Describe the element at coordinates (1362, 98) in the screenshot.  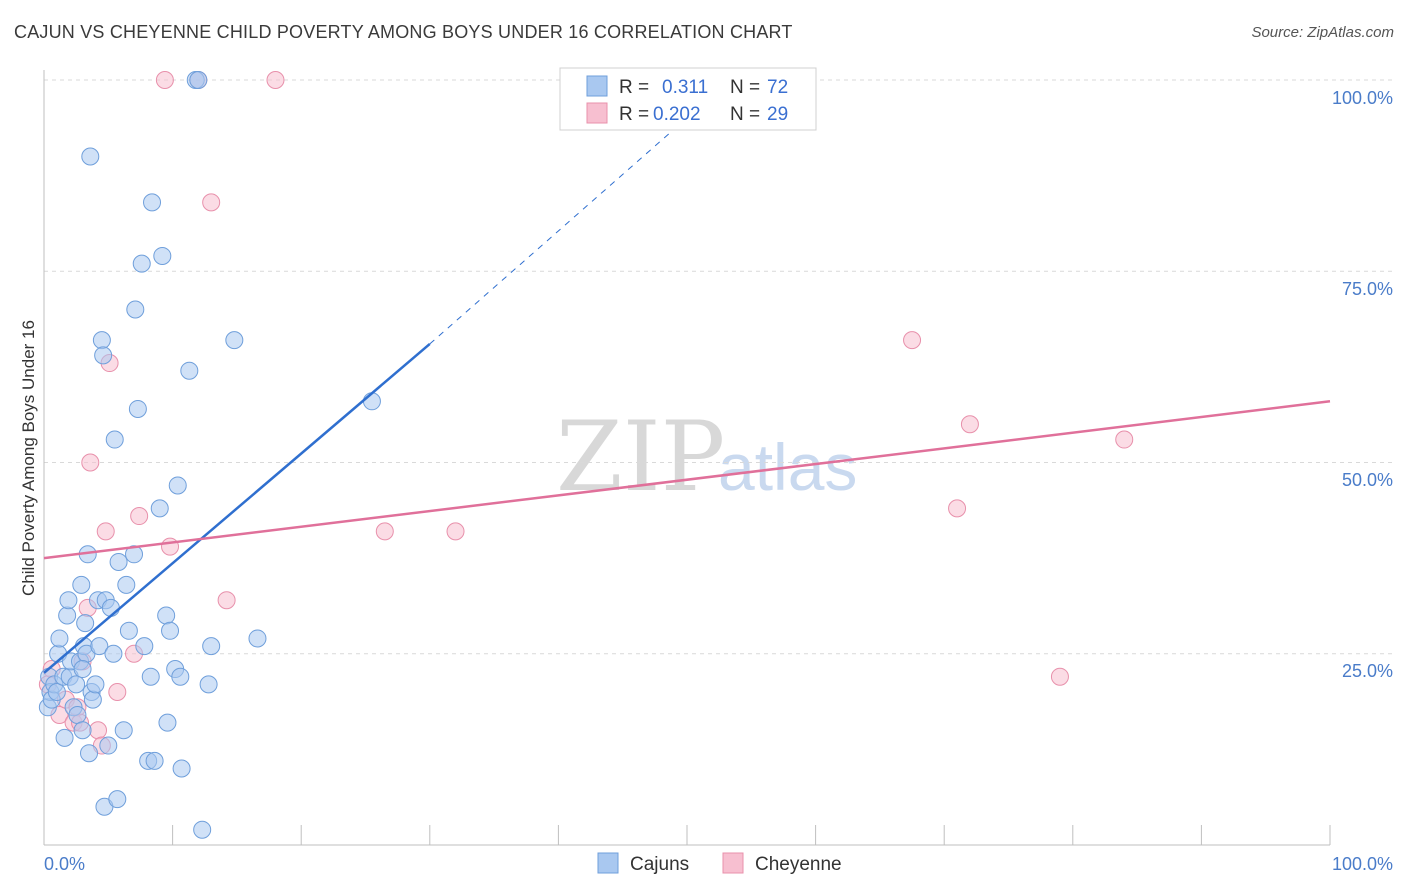
I see `y-tick-label-100: 100.0%` at that location.